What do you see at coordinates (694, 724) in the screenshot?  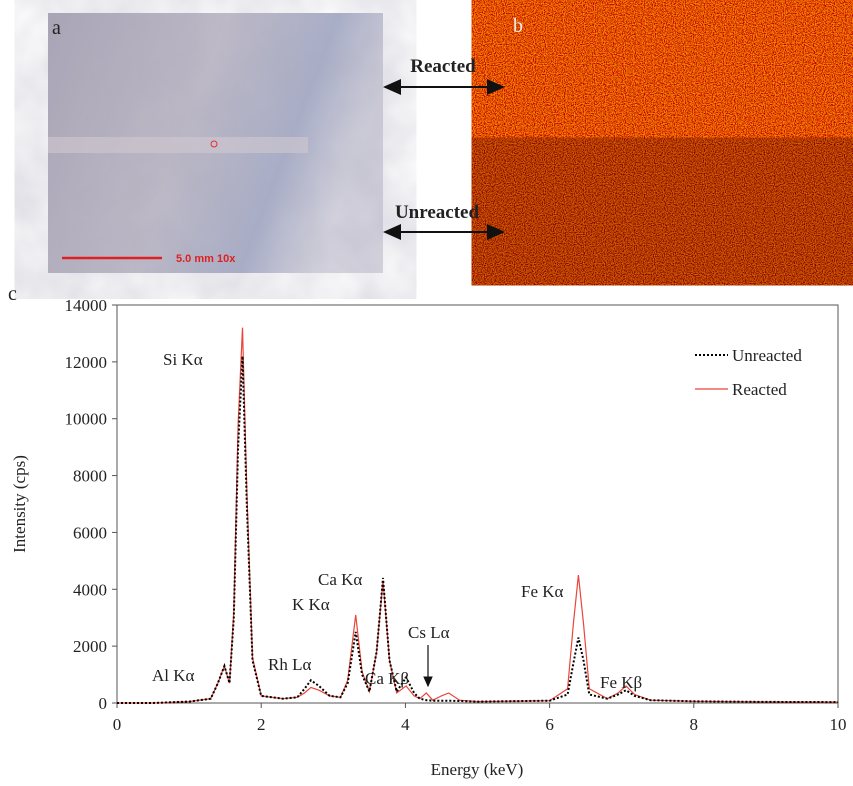 I see `x-tick-label: 8` at bounding box center [694, 724].